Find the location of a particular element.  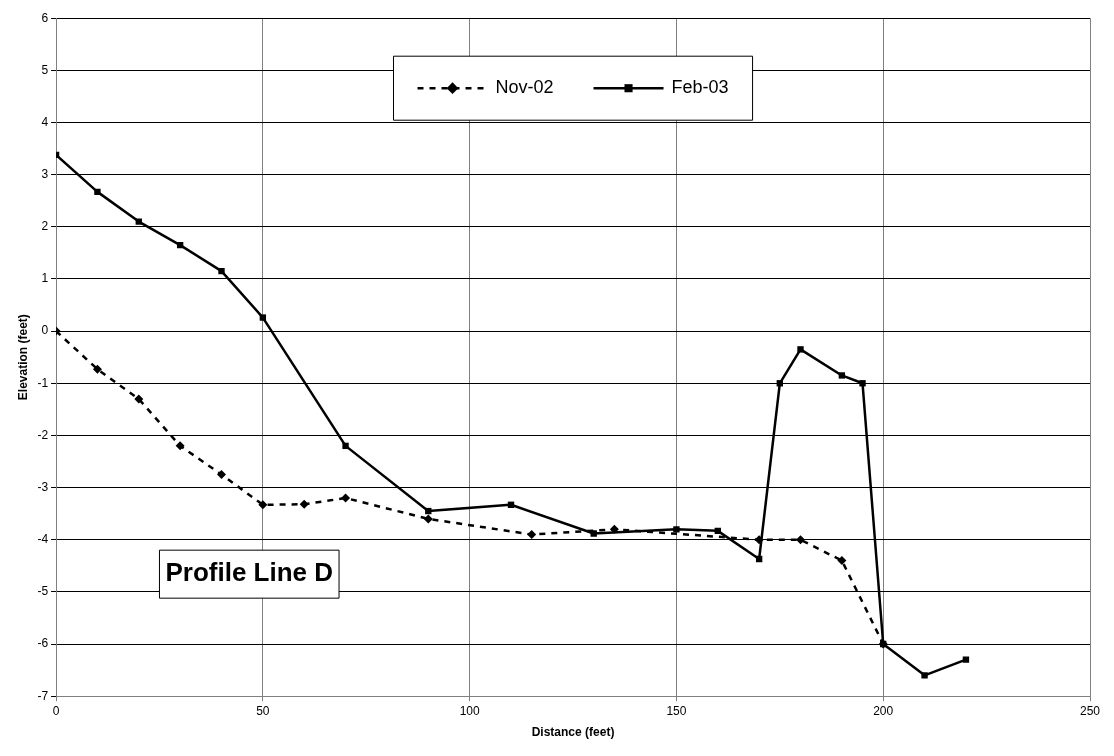

y-tick-label: -7 is located at coordinates (43, 695).